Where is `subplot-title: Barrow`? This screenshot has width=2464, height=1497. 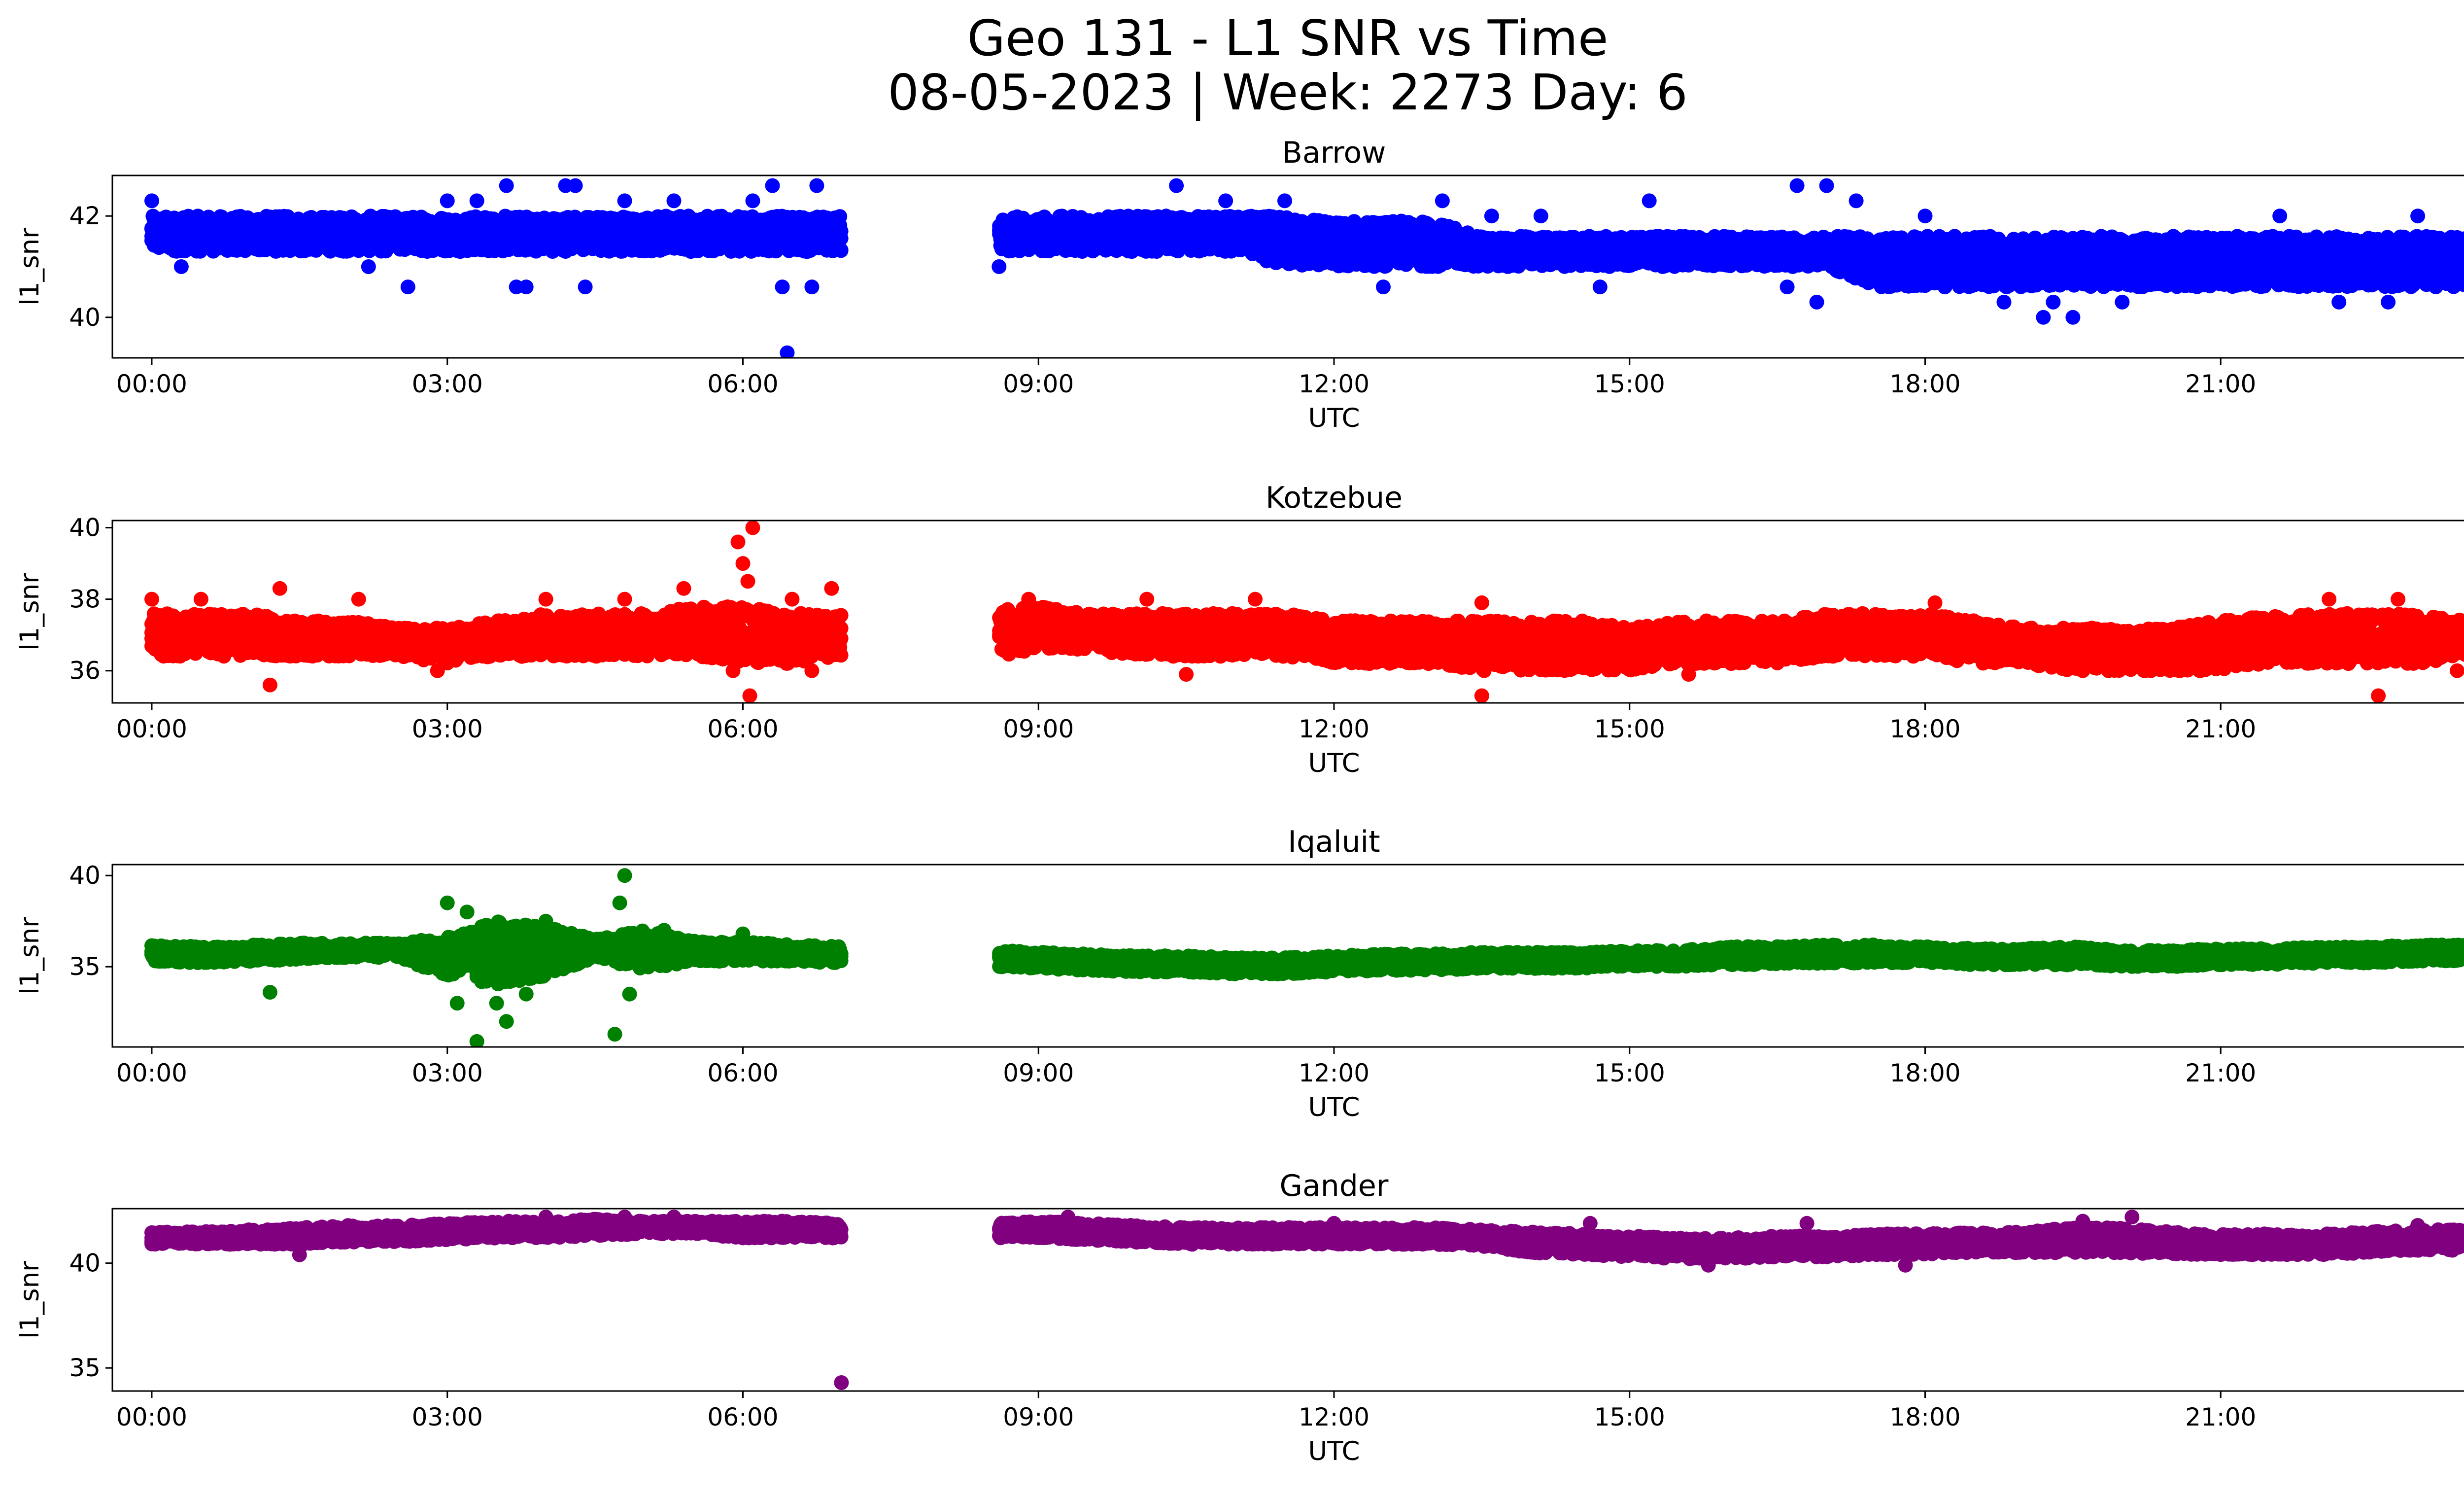 subplot-title: Barrow is located at coordinates (1334, 153).